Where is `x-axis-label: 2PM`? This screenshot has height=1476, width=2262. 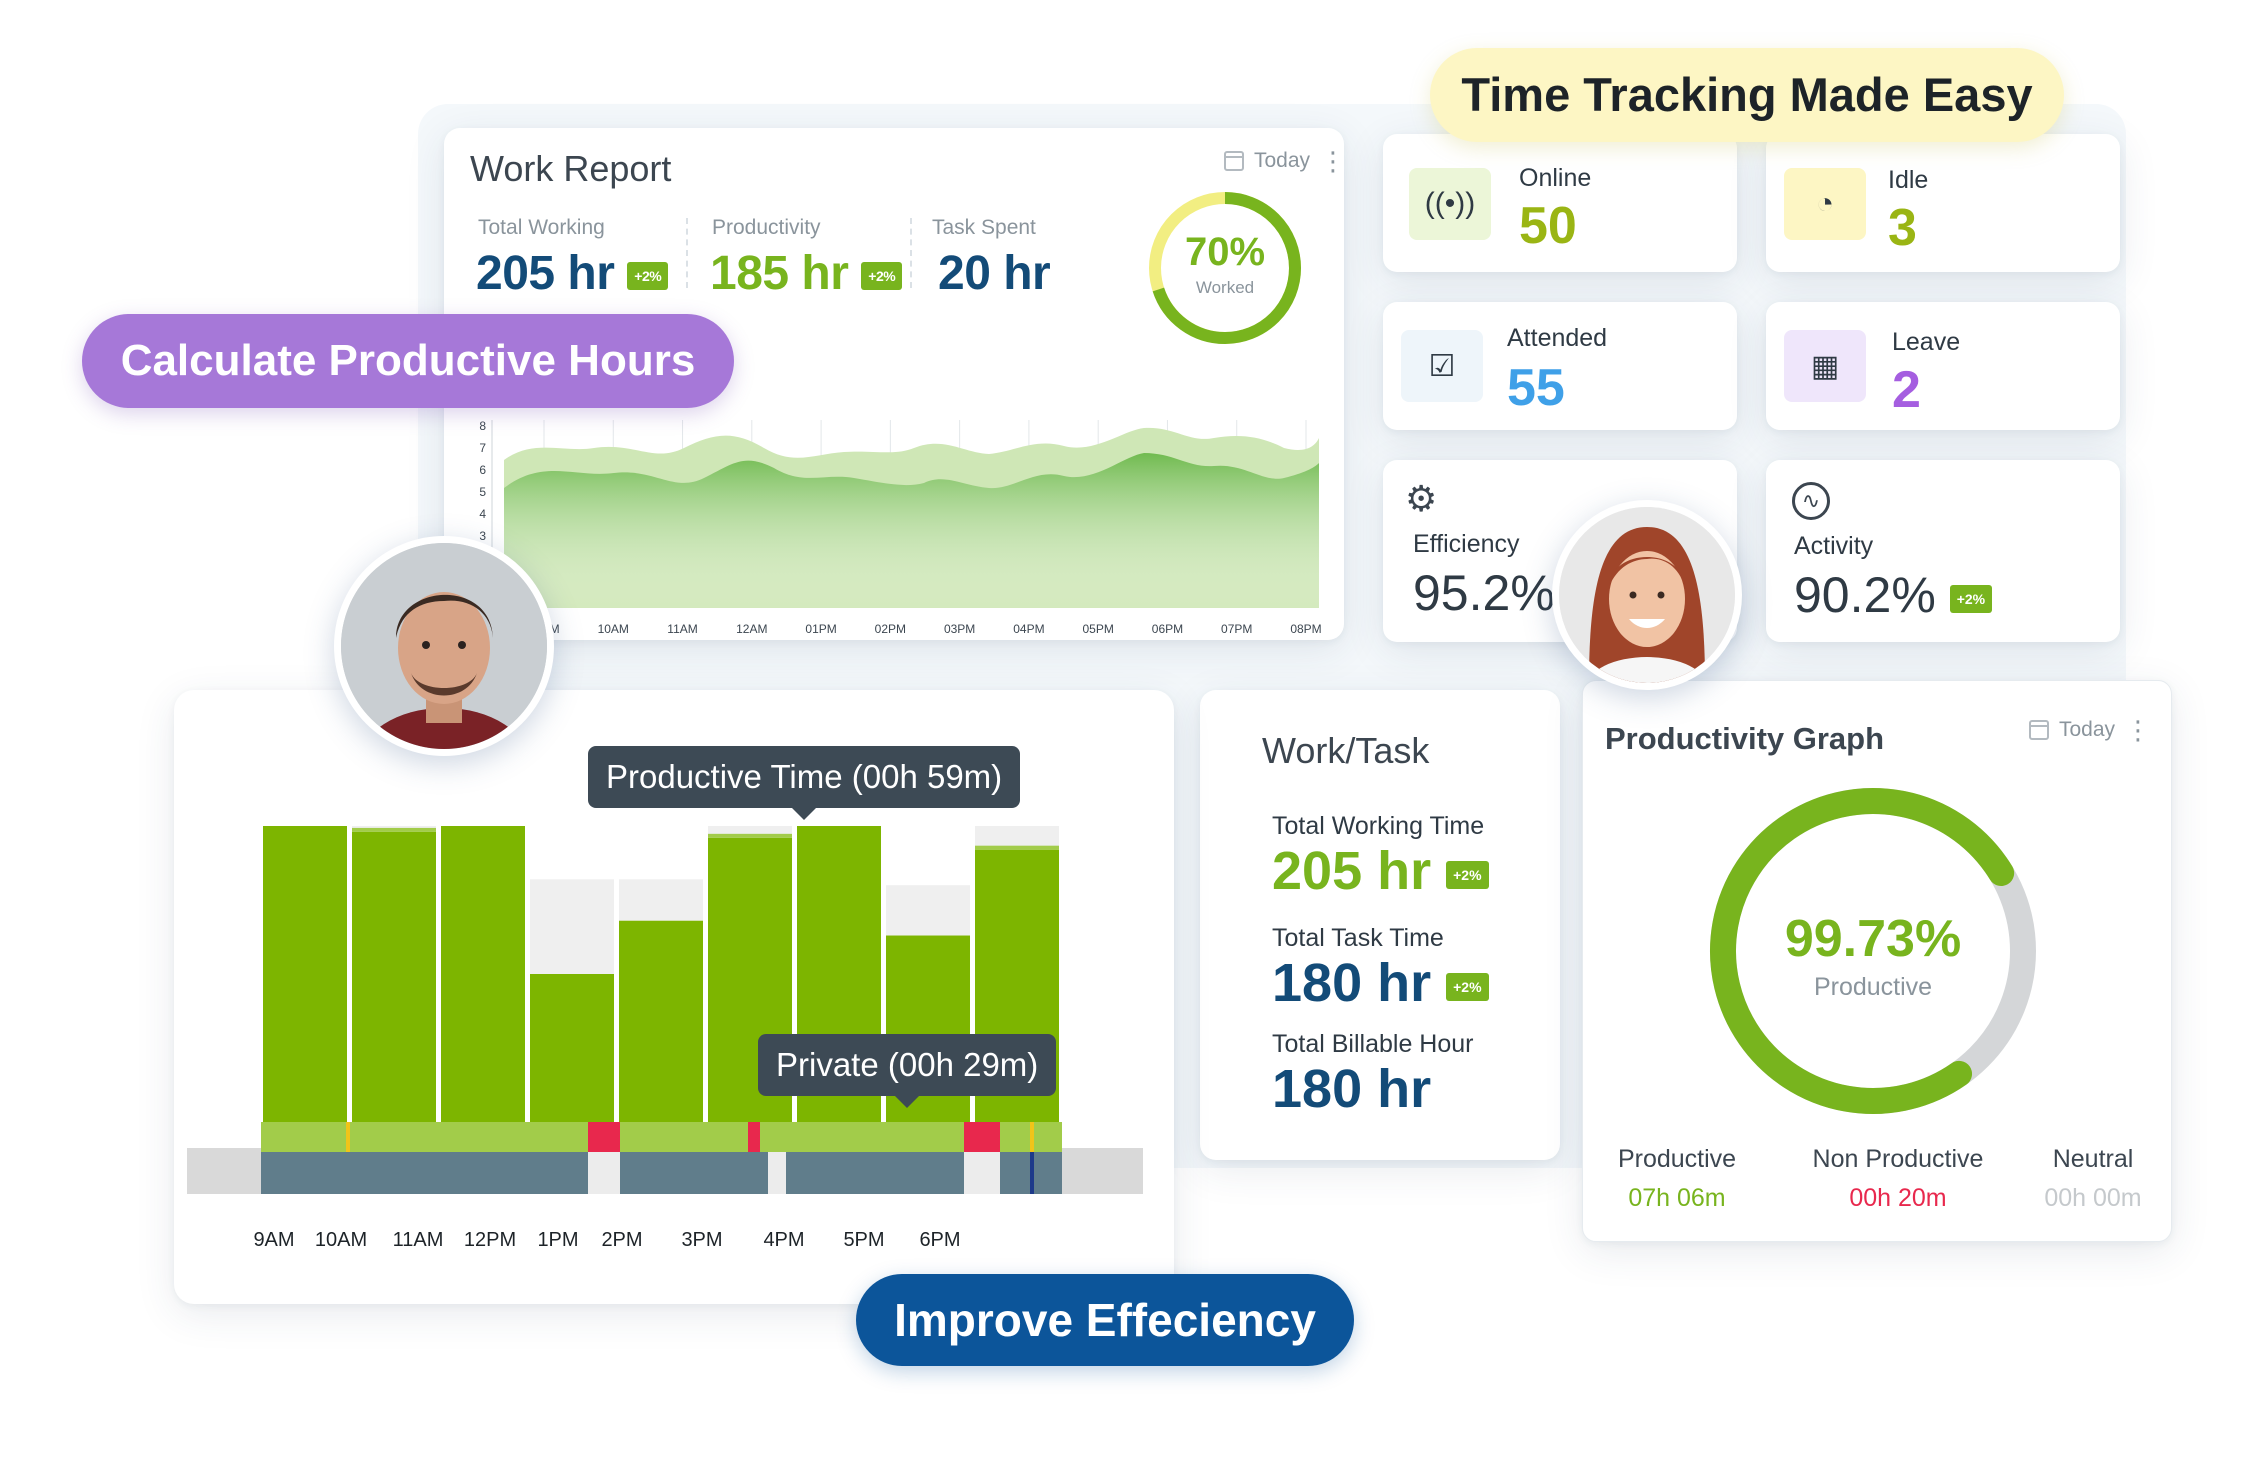
x-axis-label: 2PM is located at coordinates (621, 1240).